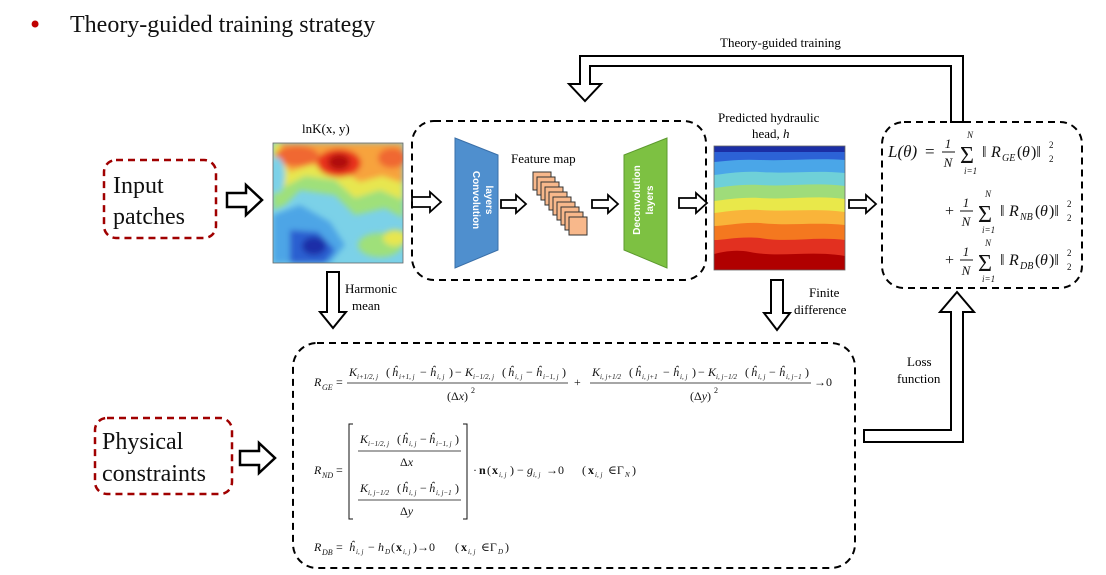 This screenshot has height=575, width=1106. What do you see at coordinates (338, 203) in the screenshot?
I see `k-field-image` at bounding box center [338, 203].